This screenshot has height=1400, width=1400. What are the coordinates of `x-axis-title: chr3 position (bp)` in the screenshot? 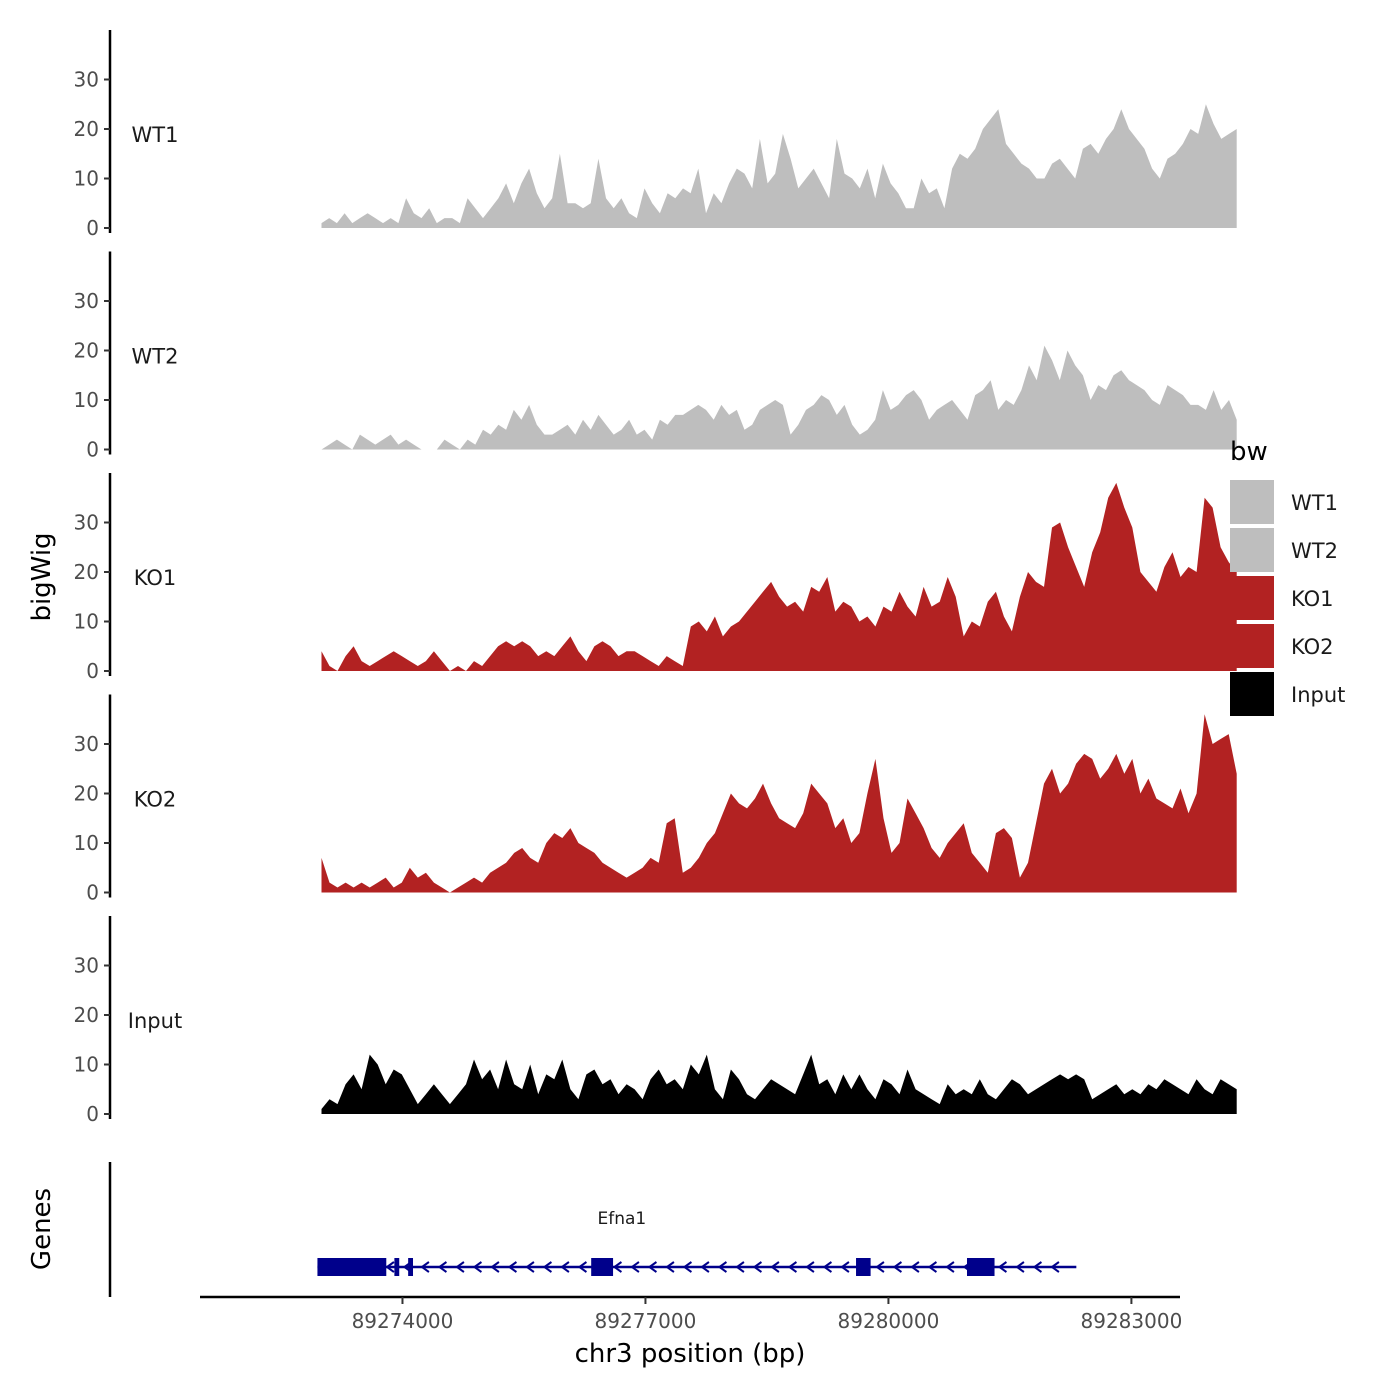 It's located at (690, 1354).